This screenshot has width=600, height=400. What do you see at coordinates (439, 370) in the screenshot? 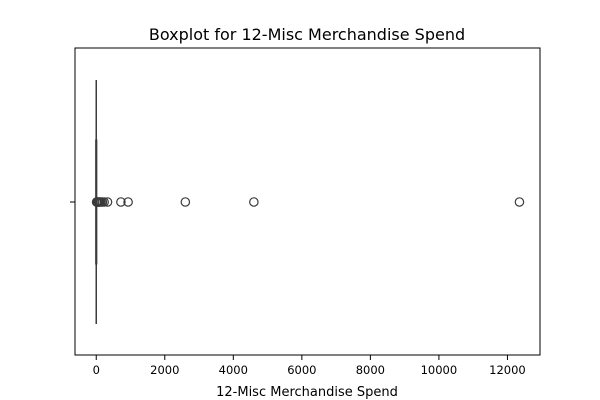
I see `x-tick-label: 10000` at bounding box center [439, 370].